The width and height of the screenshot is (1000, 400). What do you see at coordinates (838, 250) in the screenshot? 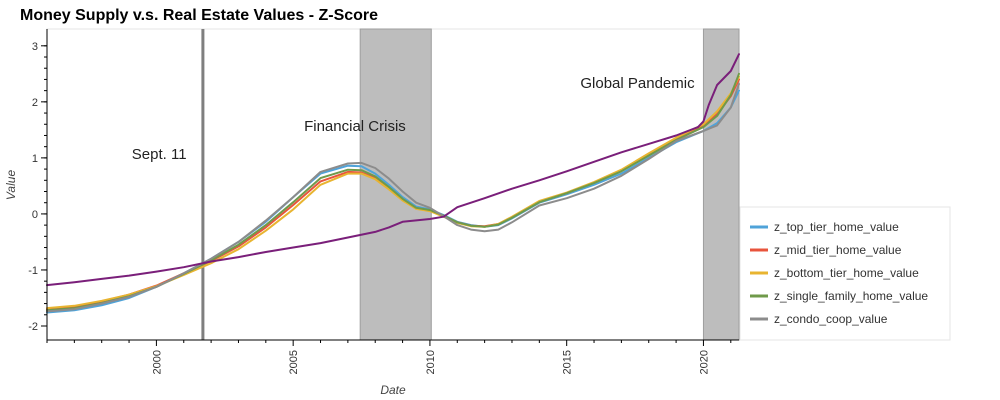
I see `legend-label: z_mid_tier_home_value` at bounding box center [838, 250].